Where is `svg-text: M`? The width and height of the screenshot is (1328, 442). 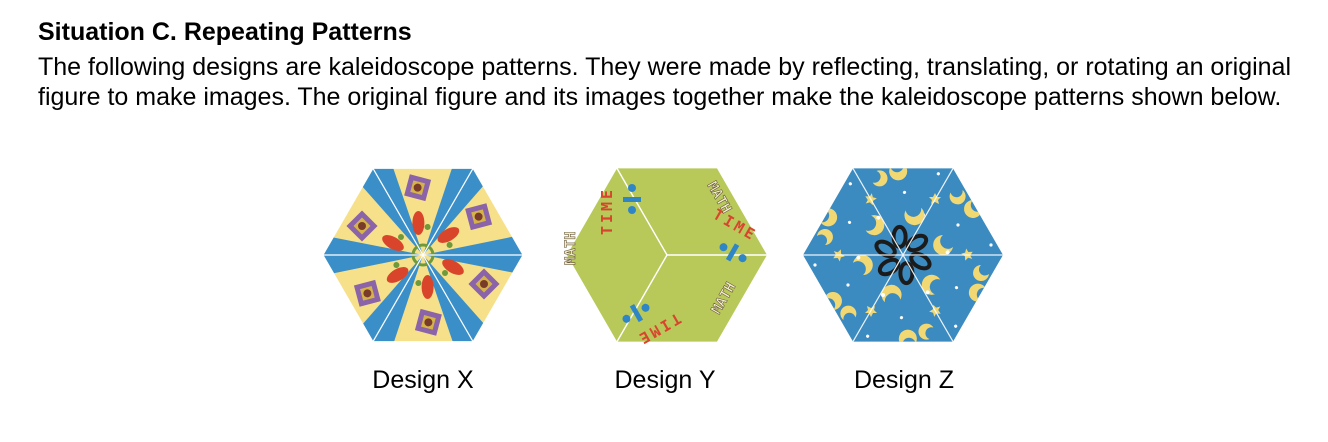
svg-text: M is located at coordinates (607, 206).